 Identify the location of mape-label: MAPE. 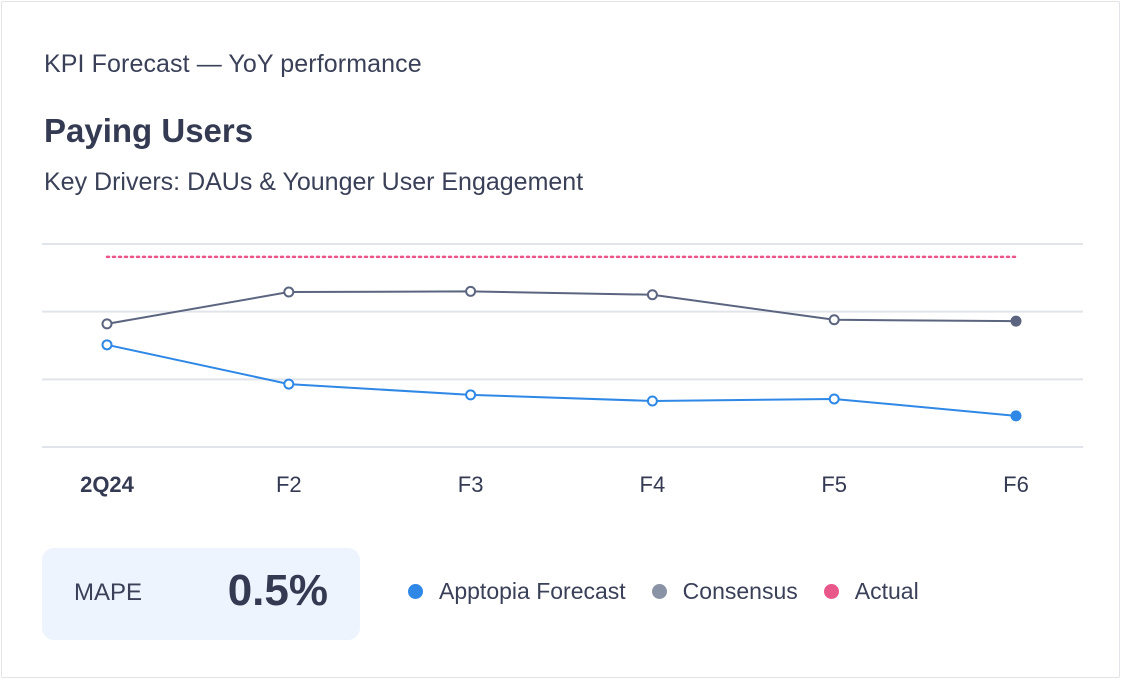
(108, 592).